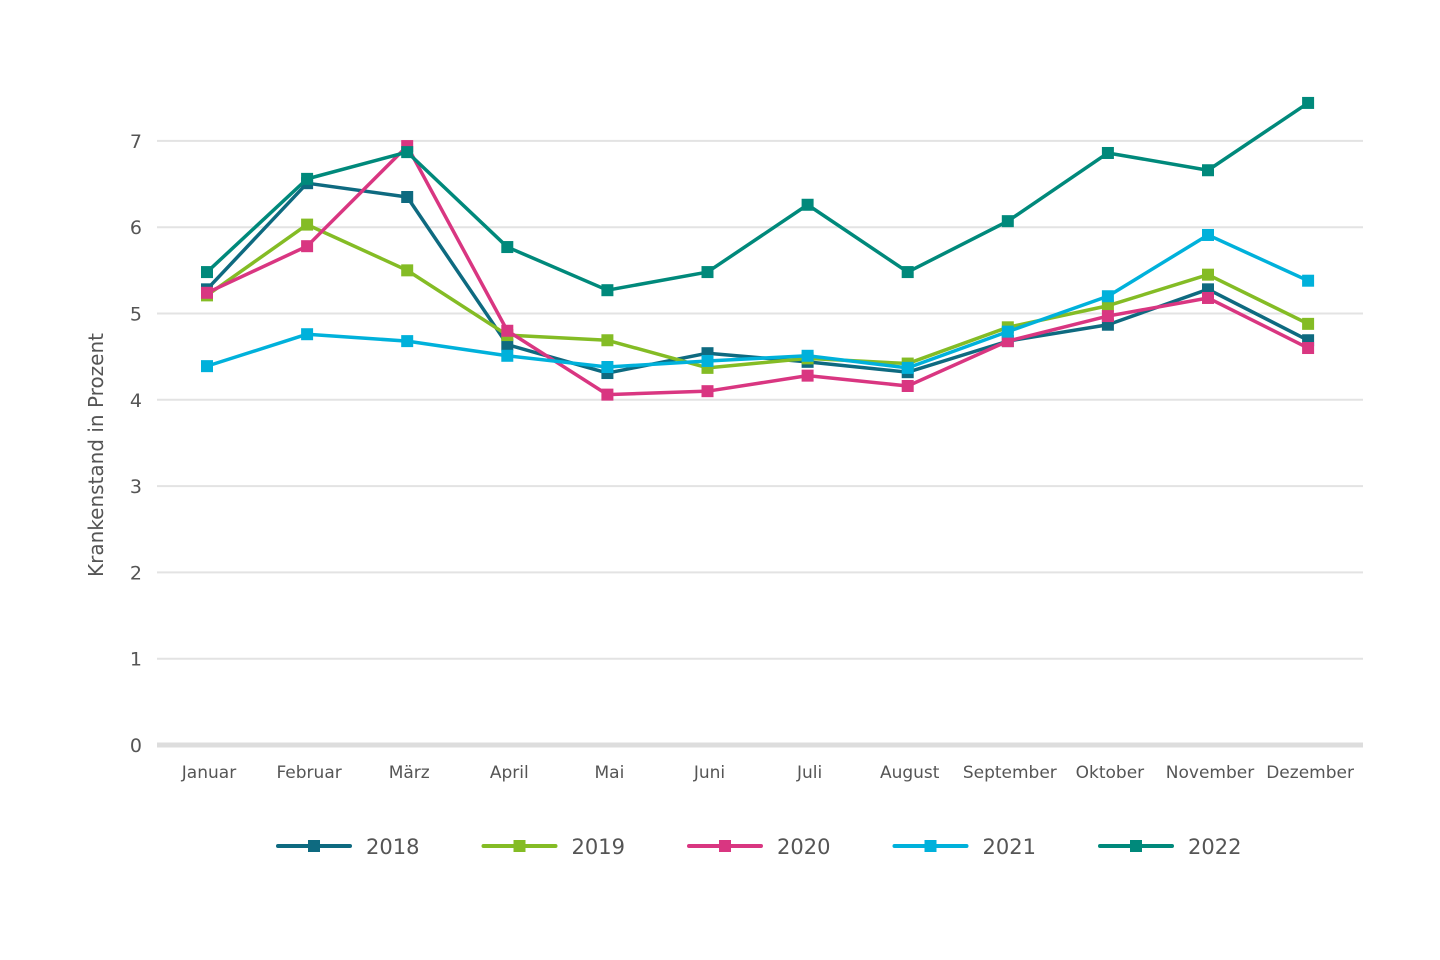 Image resolution: width=1440 pixels, height=960 pixels. What do you see at coordinates (964, 847) in the screenshot?
I see `legend-item-2021: 2021` at bounding box center [964, 847].